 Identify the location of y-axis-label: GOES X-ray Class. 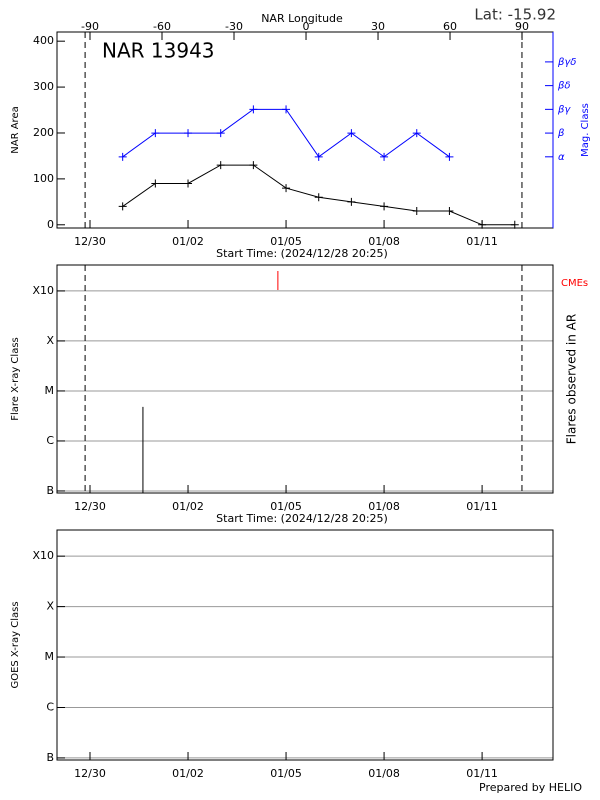
(15, 644).